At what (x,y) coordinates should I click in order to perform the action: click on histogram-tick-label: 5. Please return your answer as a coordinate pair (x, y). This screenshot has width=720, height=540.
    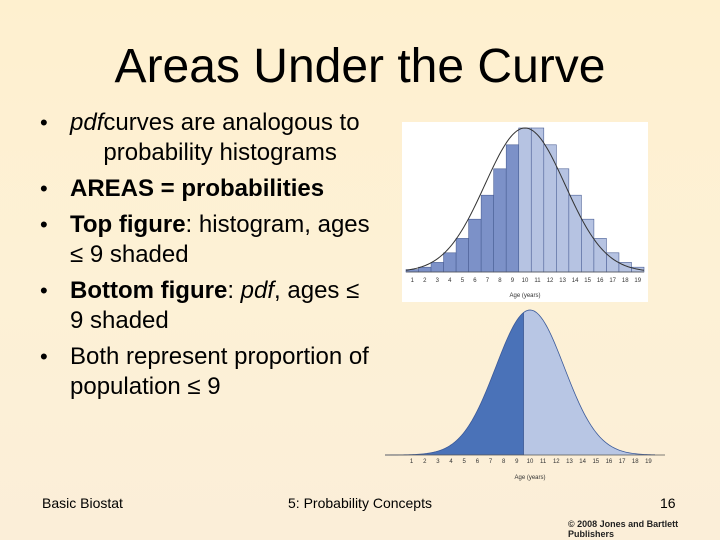
    Looking at the image, I should click on (463, 281).